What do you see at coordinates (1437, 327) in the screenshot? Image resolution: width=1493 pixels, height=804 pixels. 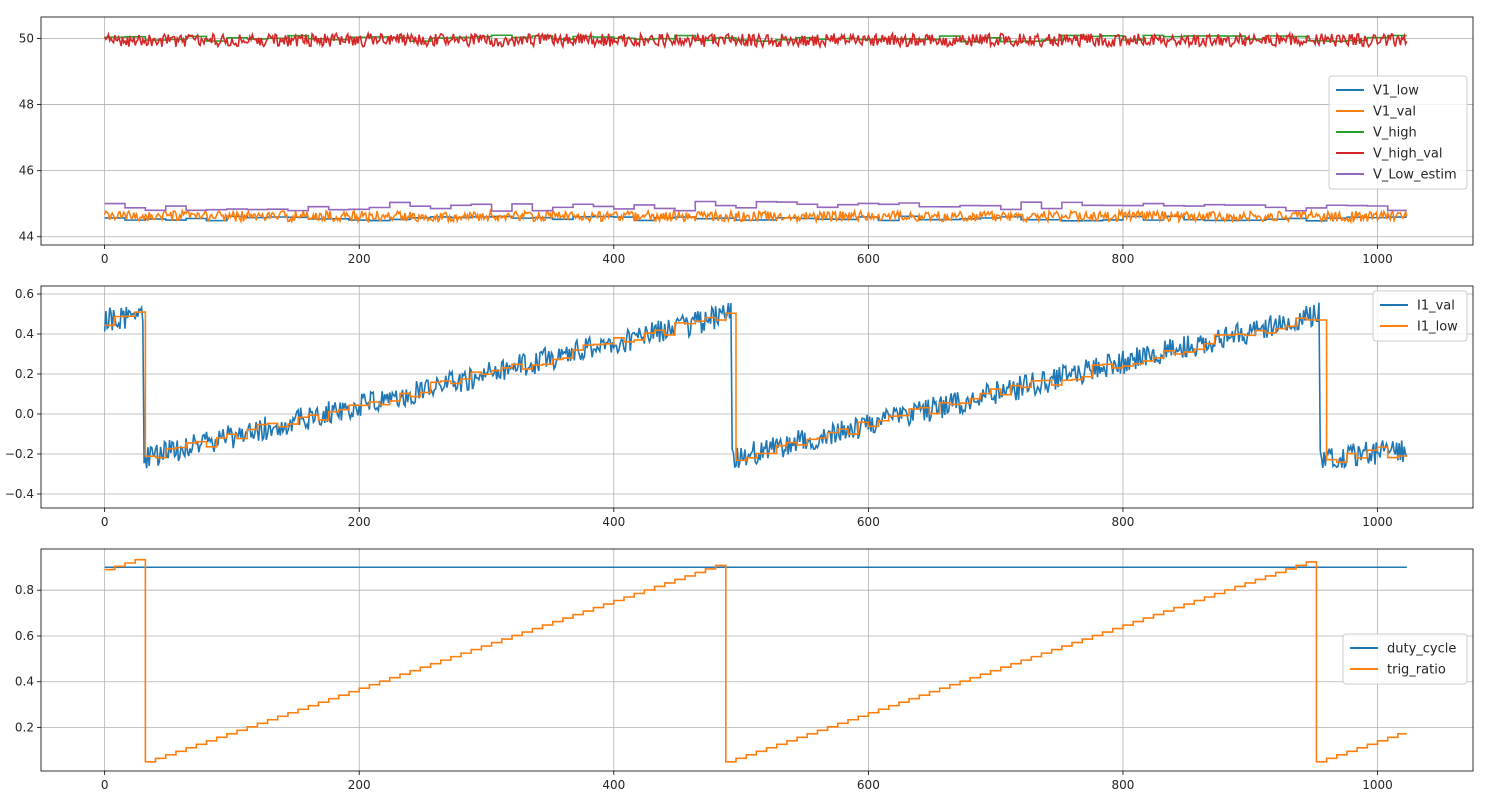 I see `legend-label: I1_low` at bounding box center [1437, 327].